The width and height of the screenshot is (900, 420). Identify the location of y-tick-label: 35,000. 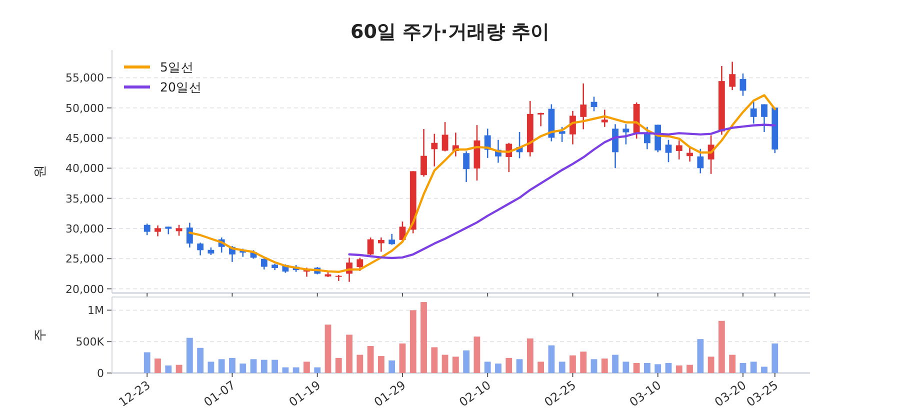
(85, 199).